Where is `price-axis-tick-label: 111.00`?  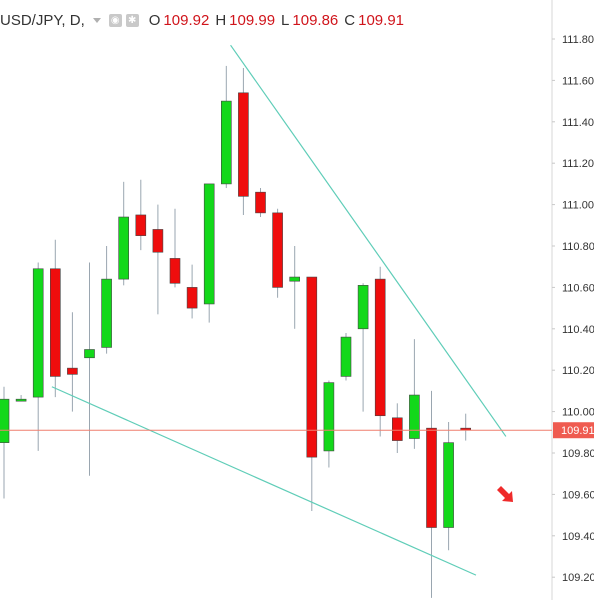
price-axis-tick-label: 111.00 is located at coordinates (578, 206).